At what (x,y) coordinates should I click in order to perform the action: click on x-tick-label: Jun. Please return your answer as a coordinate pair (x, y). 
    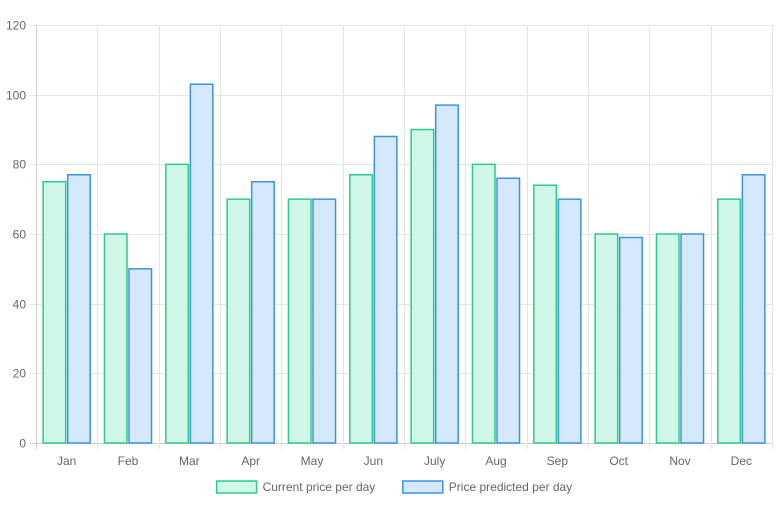
    Looking at the image, I should click on (373, 461).